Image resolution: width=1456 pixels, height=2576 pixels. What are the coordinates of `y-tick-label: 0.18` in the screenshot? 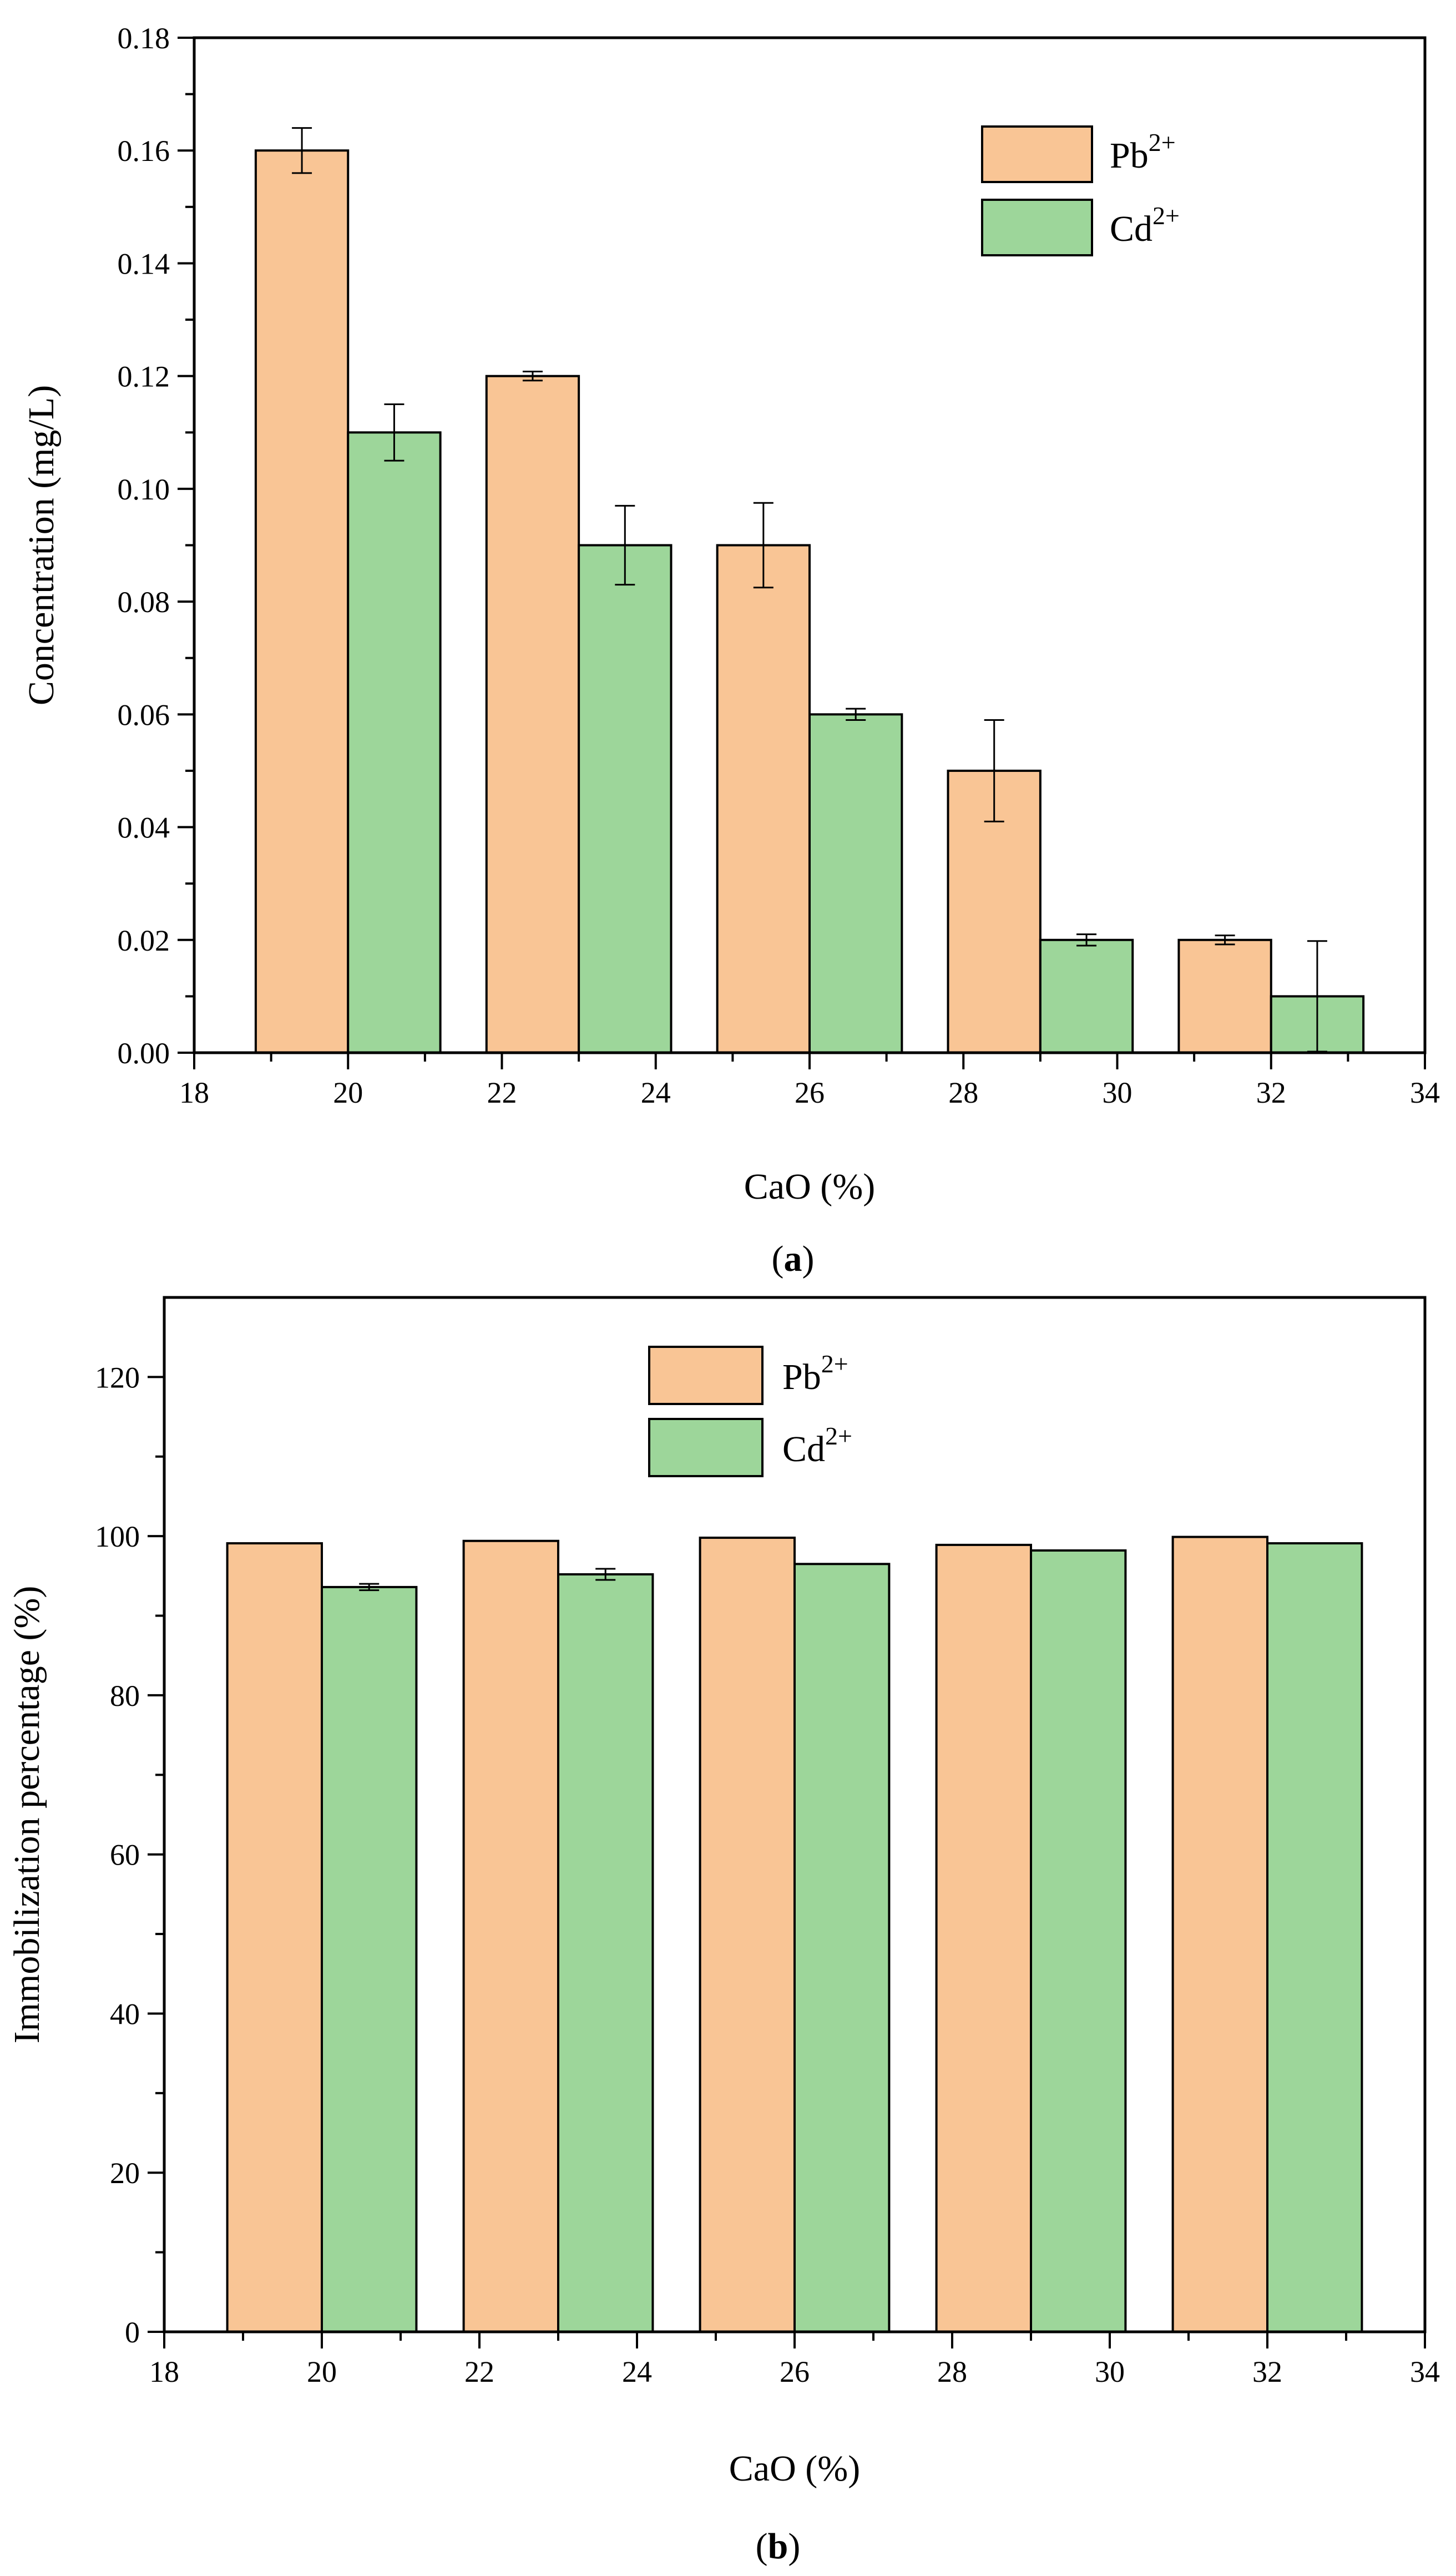 It's located at (144, 38).